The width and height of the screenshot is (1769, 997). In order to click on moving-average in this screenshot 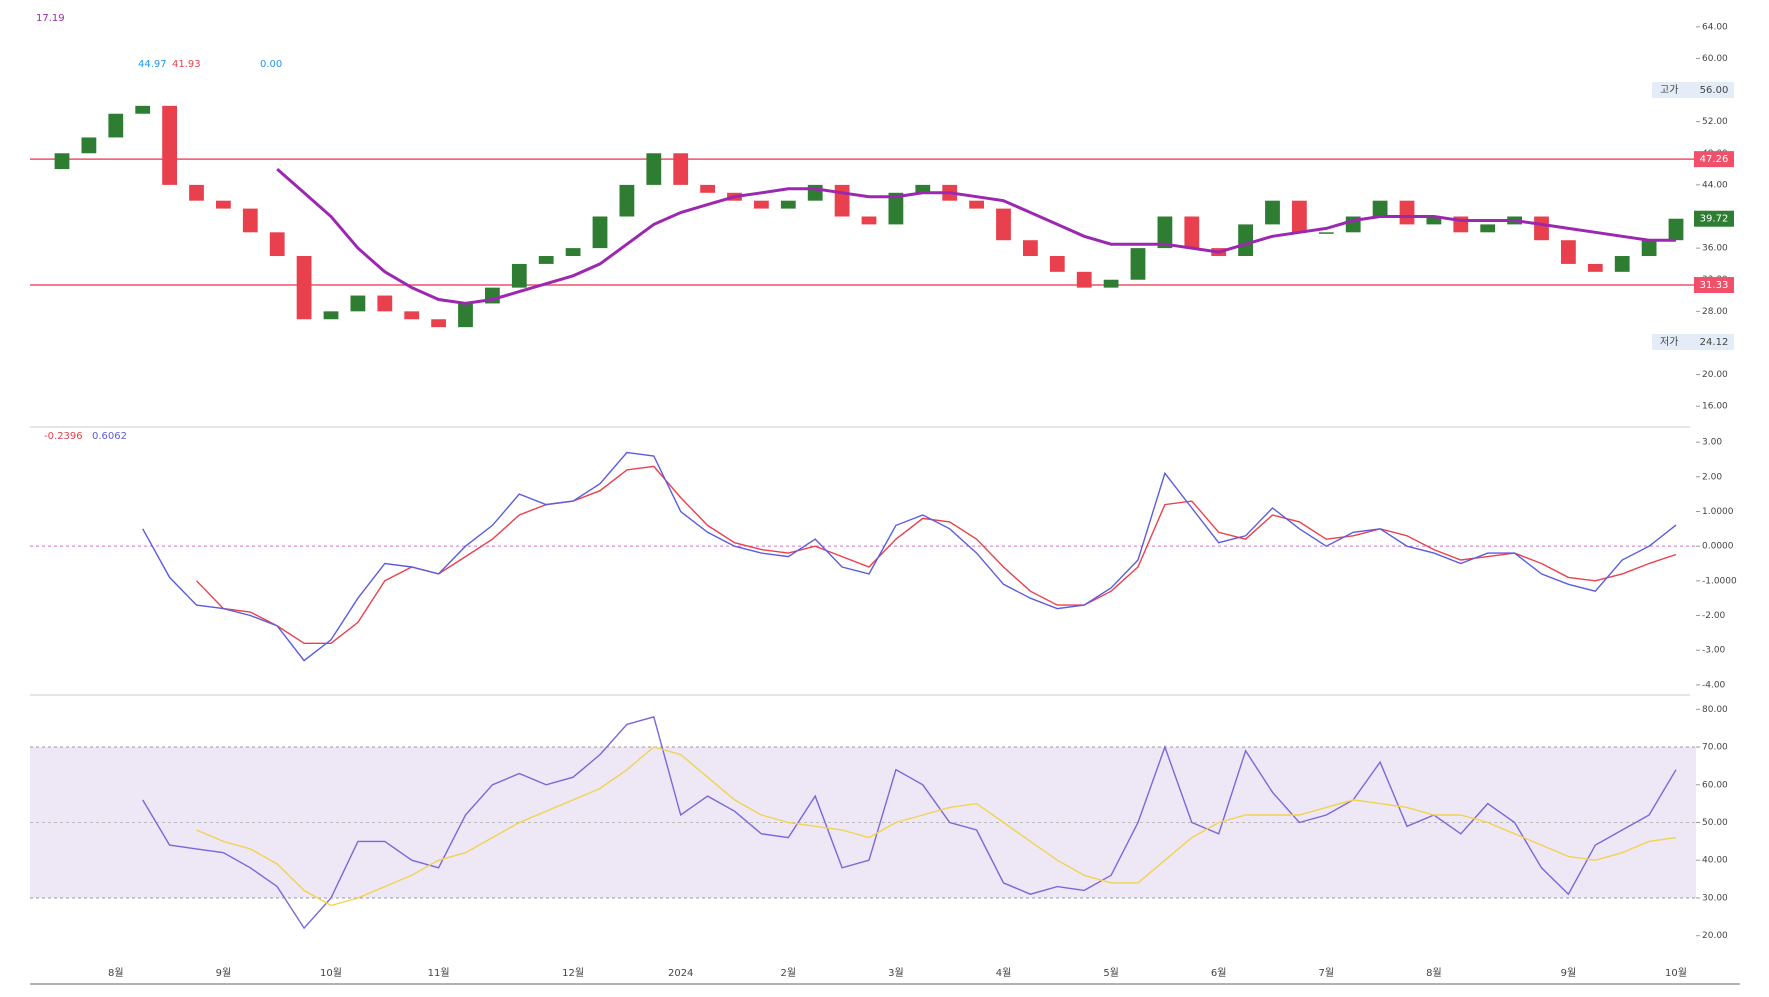, I will do `click(976, 236)`.